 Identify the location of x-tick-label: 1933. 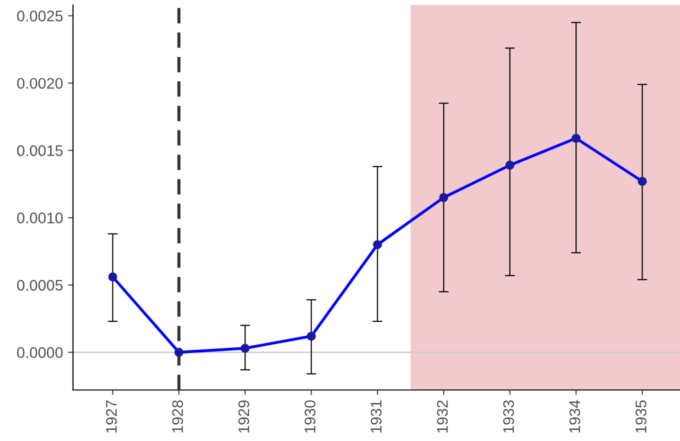
(508, 416).